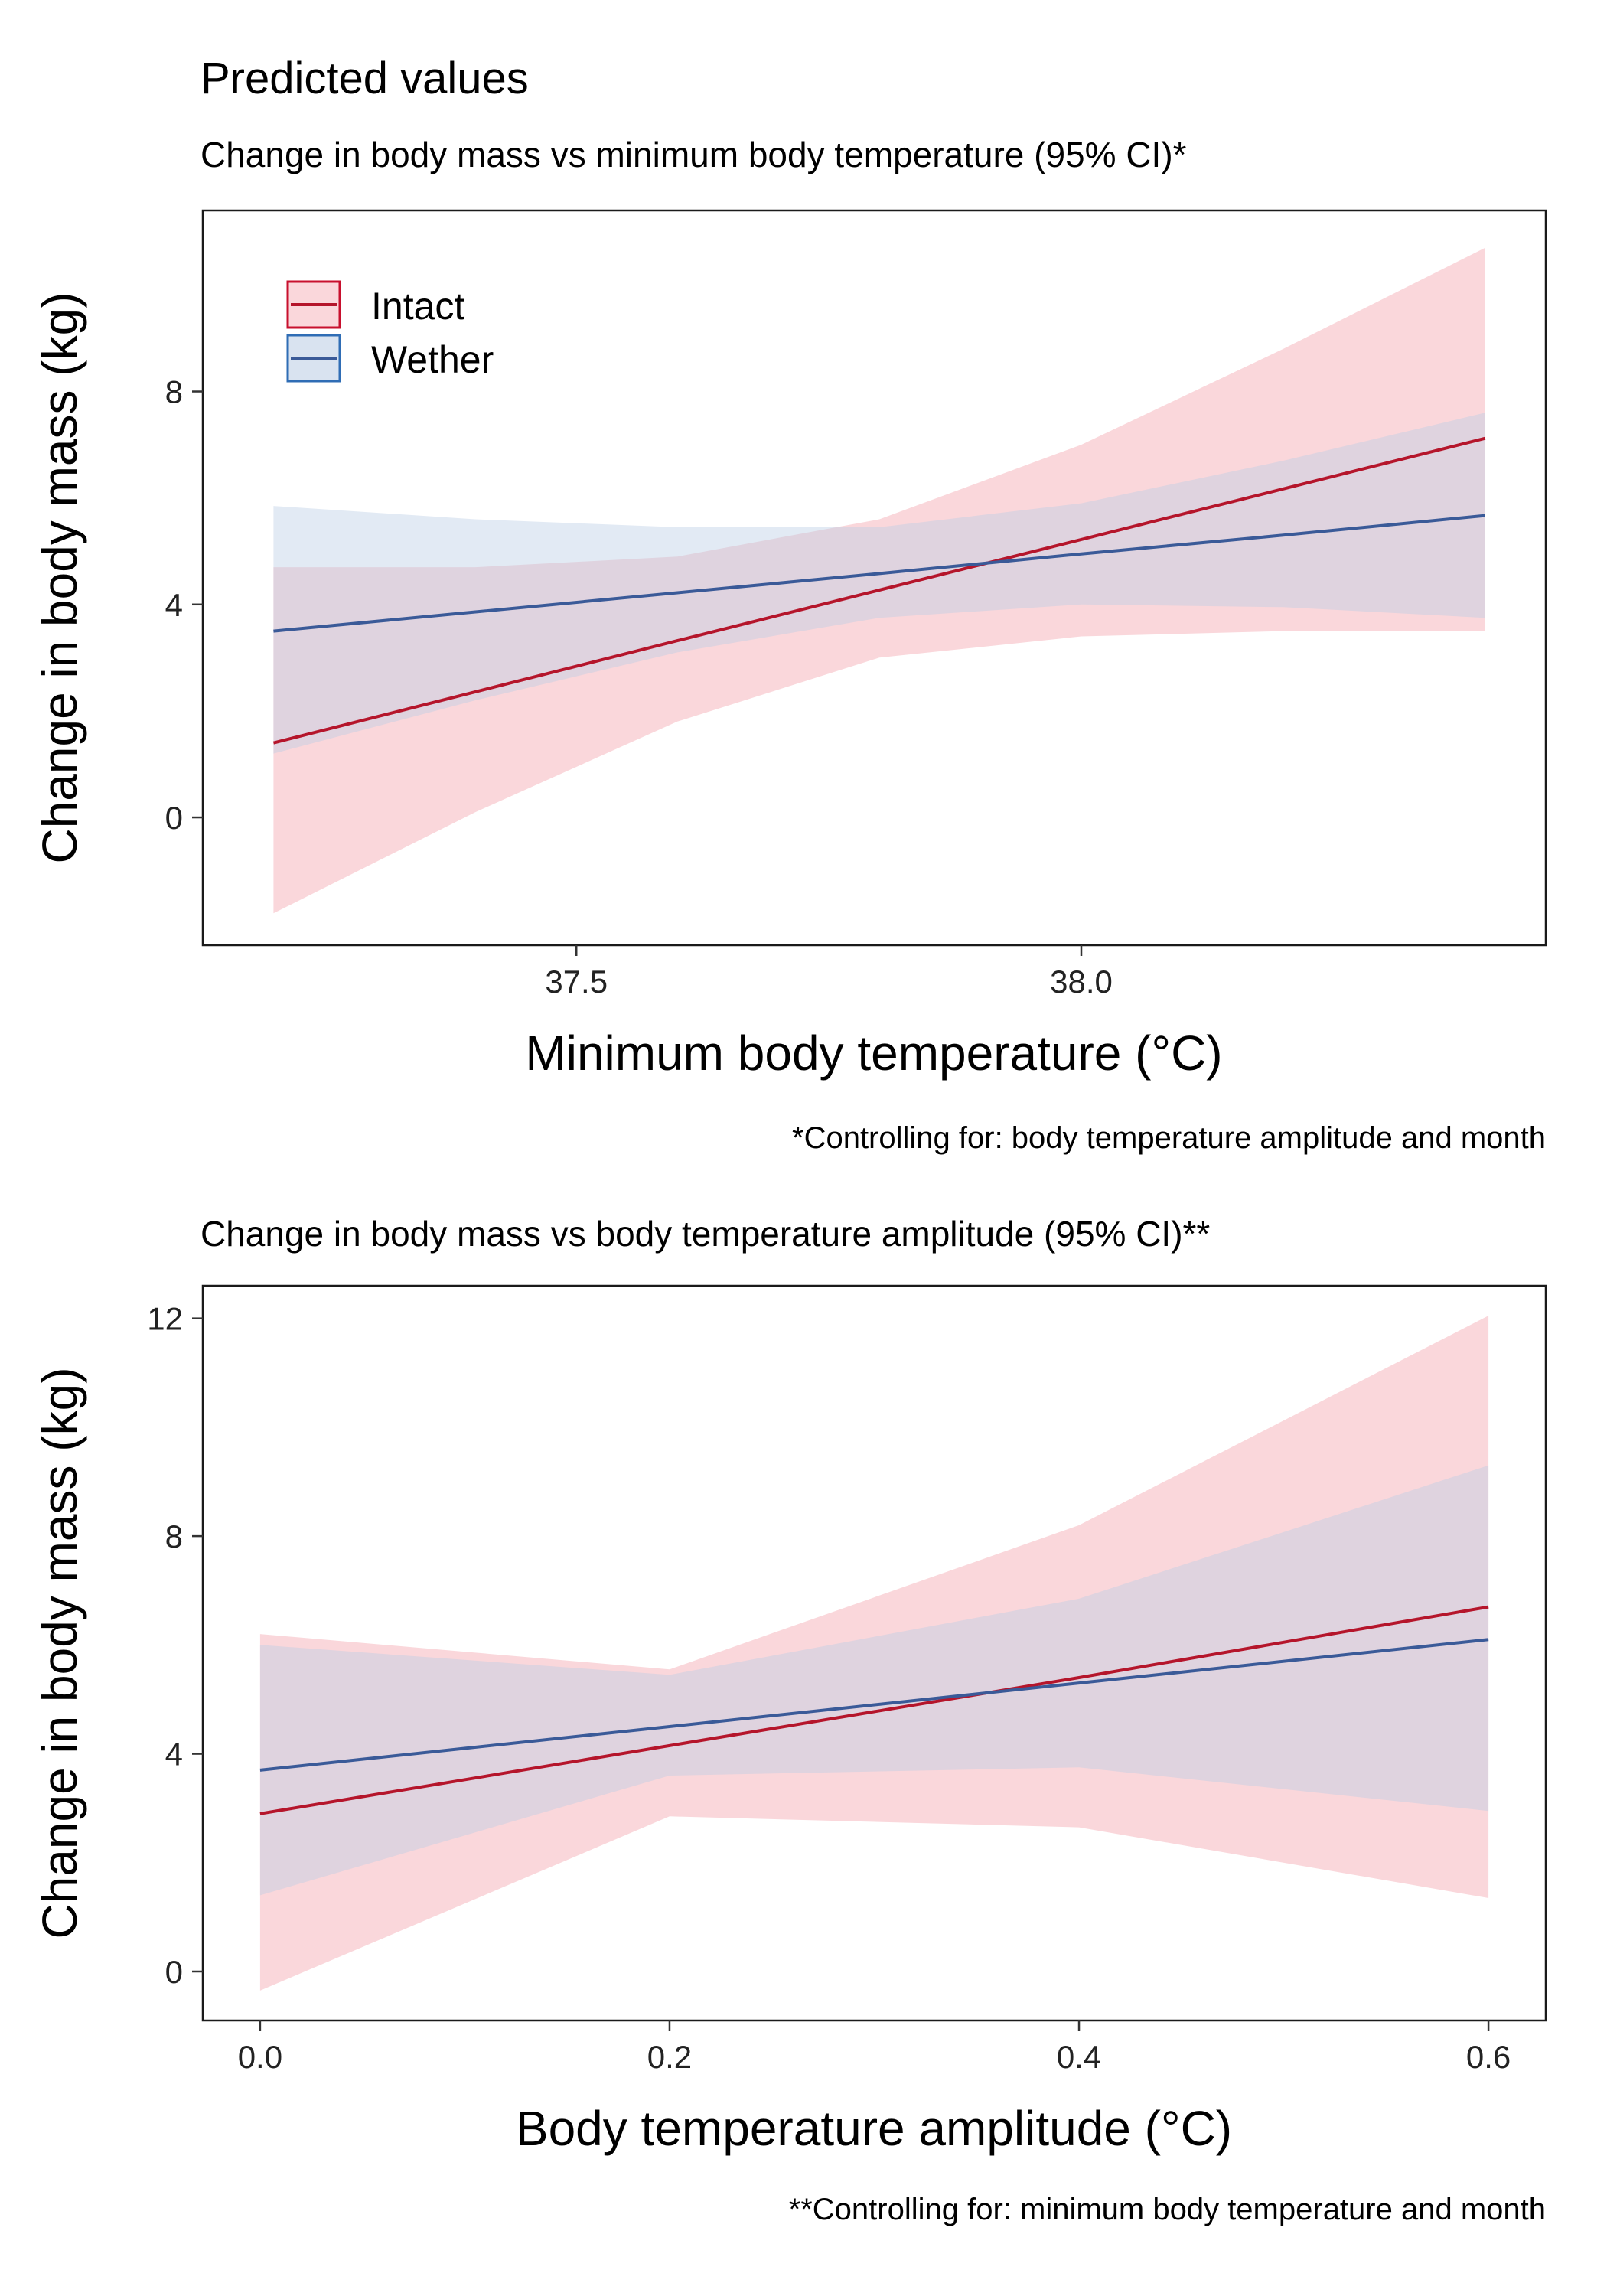  Describe the element at coordinates (174, 1755) in the screenshot. I see `chart-2-y-tick-label: 4` at that location.